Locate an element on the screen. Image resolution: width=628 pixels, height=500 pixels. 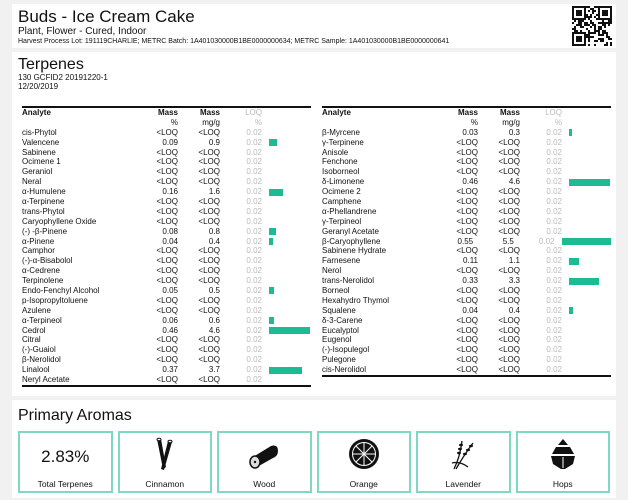
analyte-name: Isoborneol is located at coordinates (341, 172).